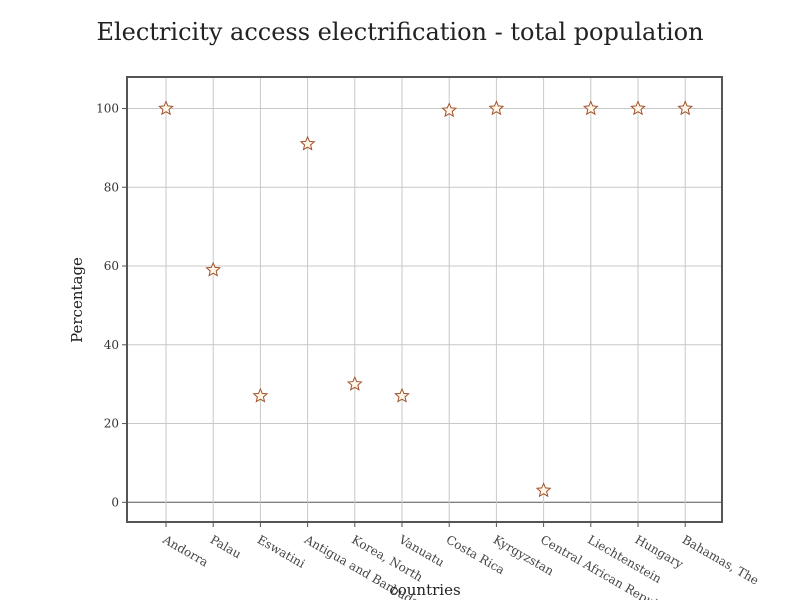 Image resolution: width=800 pixels, height=600 pixels. Describe the element at coordinates (115, 502) in the screenshot. I see `y-tick-label: 0` at that location.